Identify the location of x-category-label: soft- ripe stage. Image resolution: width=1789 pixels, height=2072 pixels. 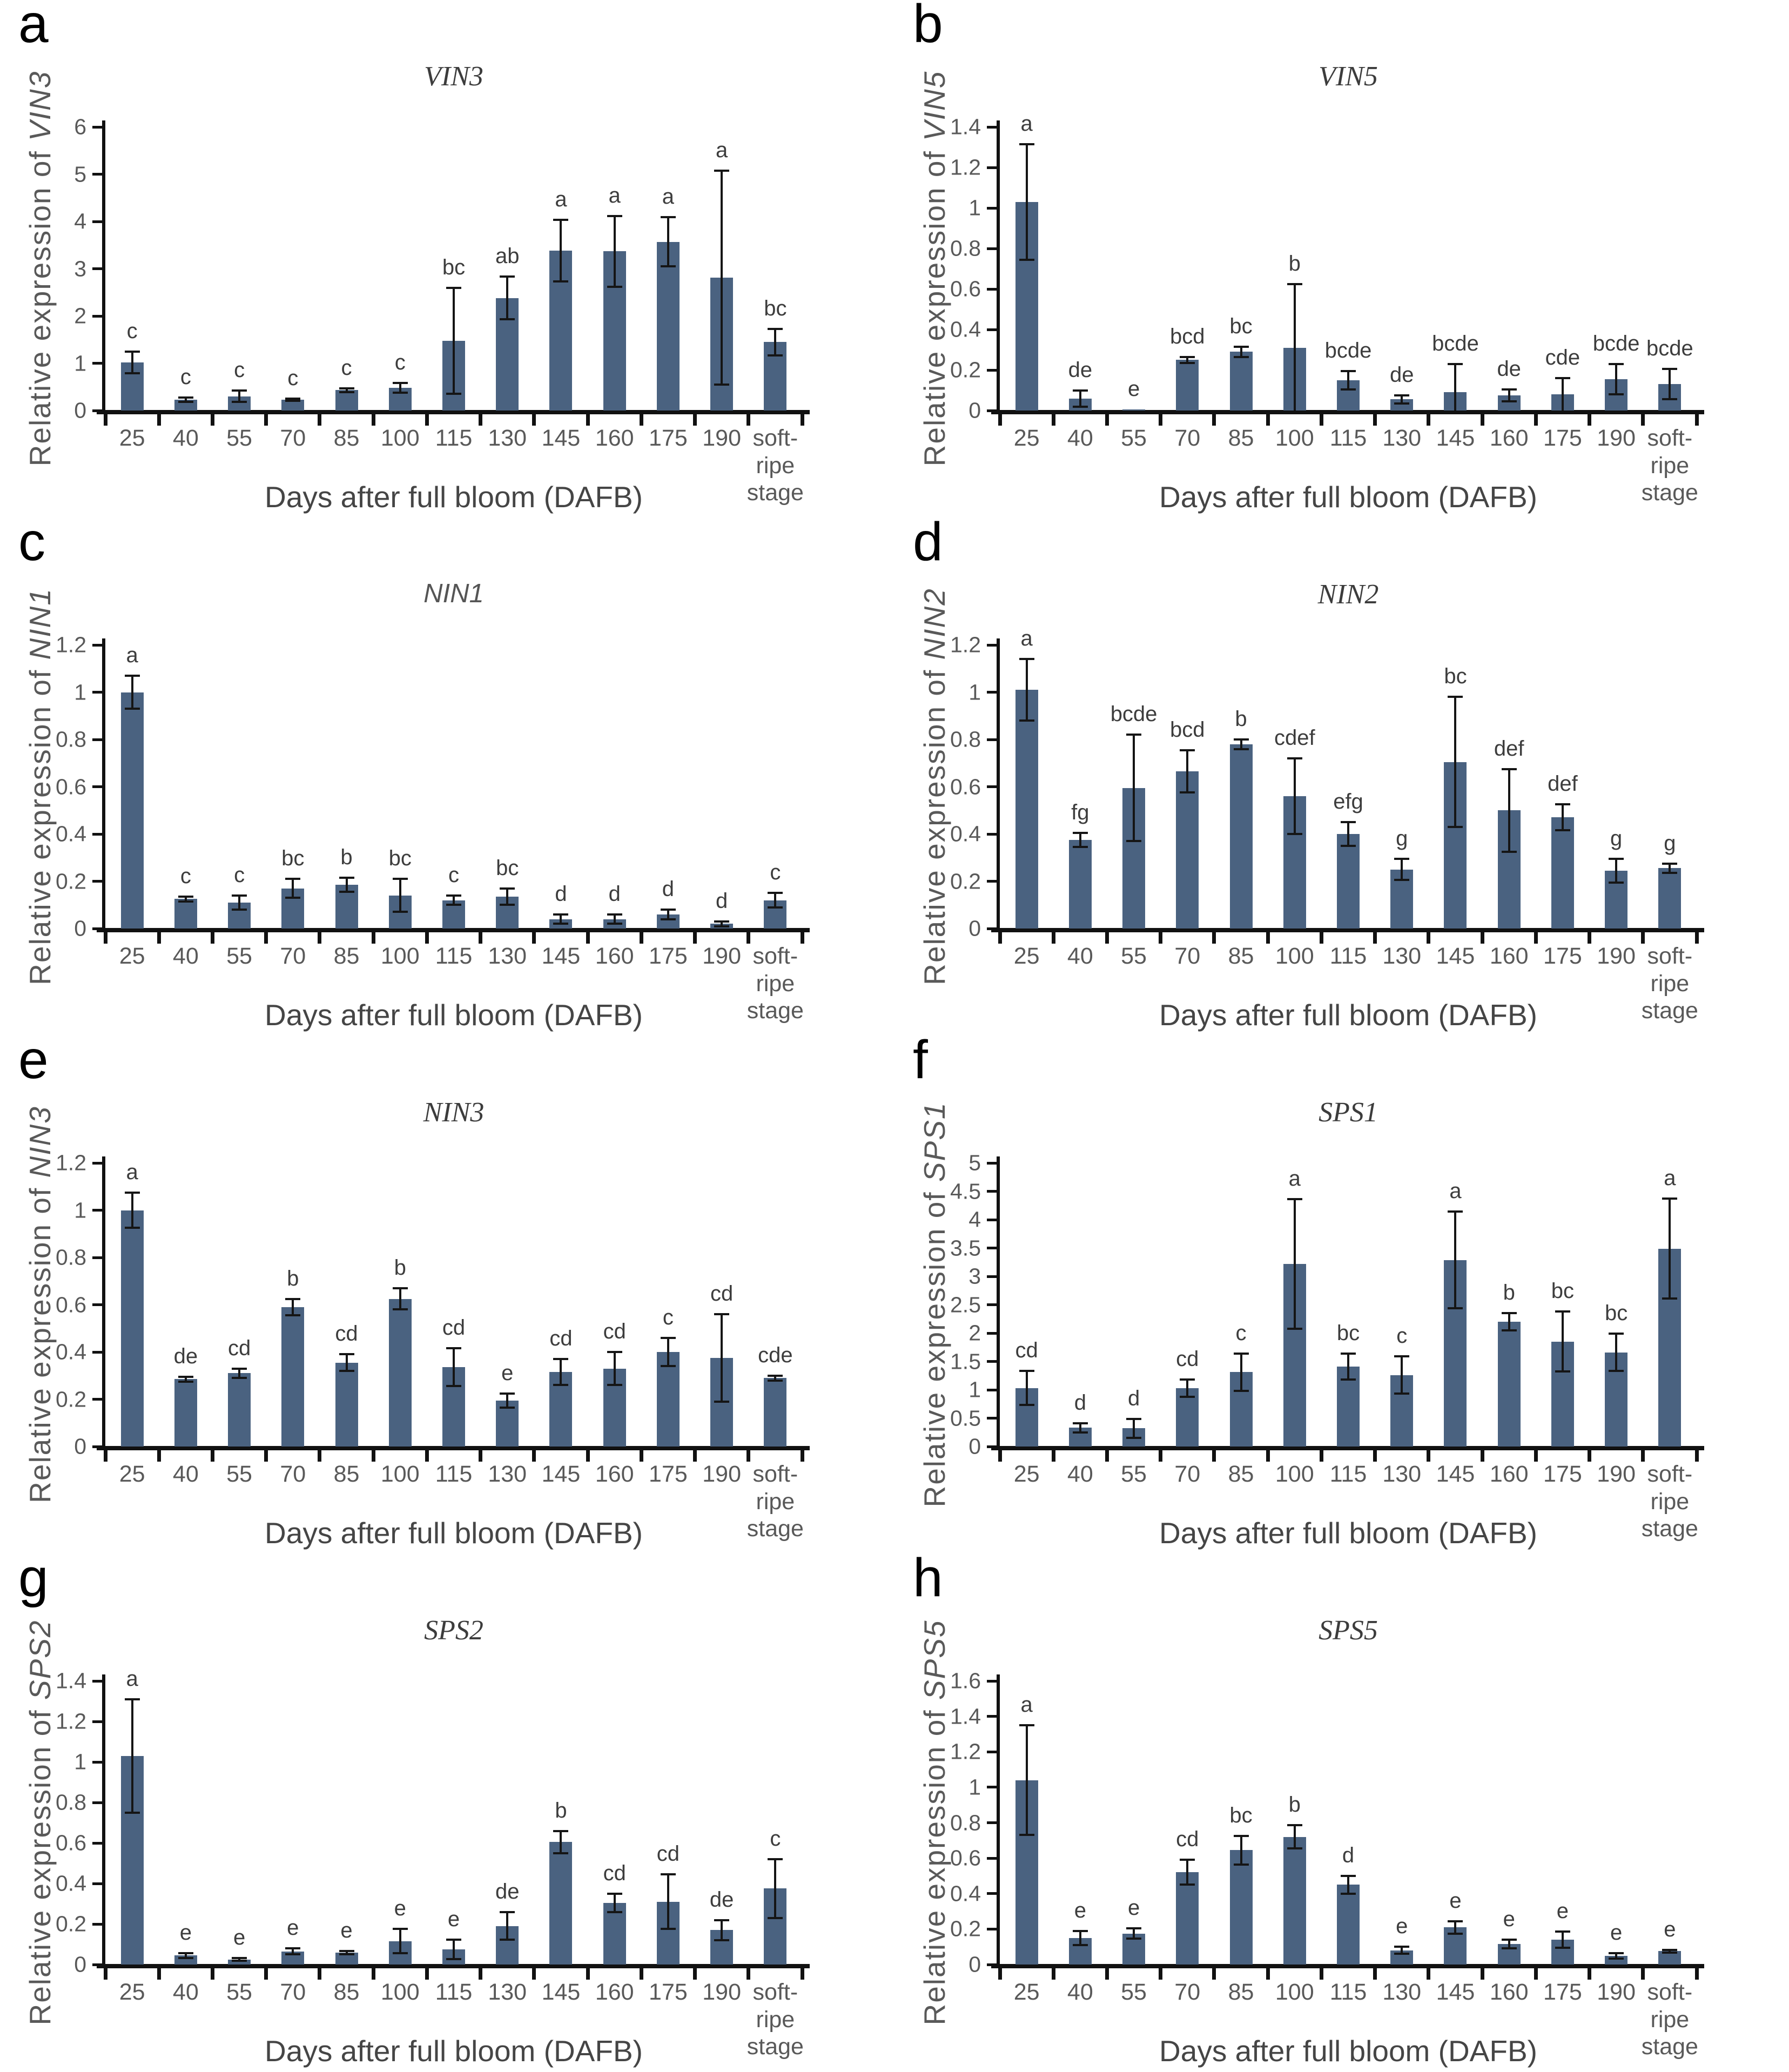
(1669, 983).